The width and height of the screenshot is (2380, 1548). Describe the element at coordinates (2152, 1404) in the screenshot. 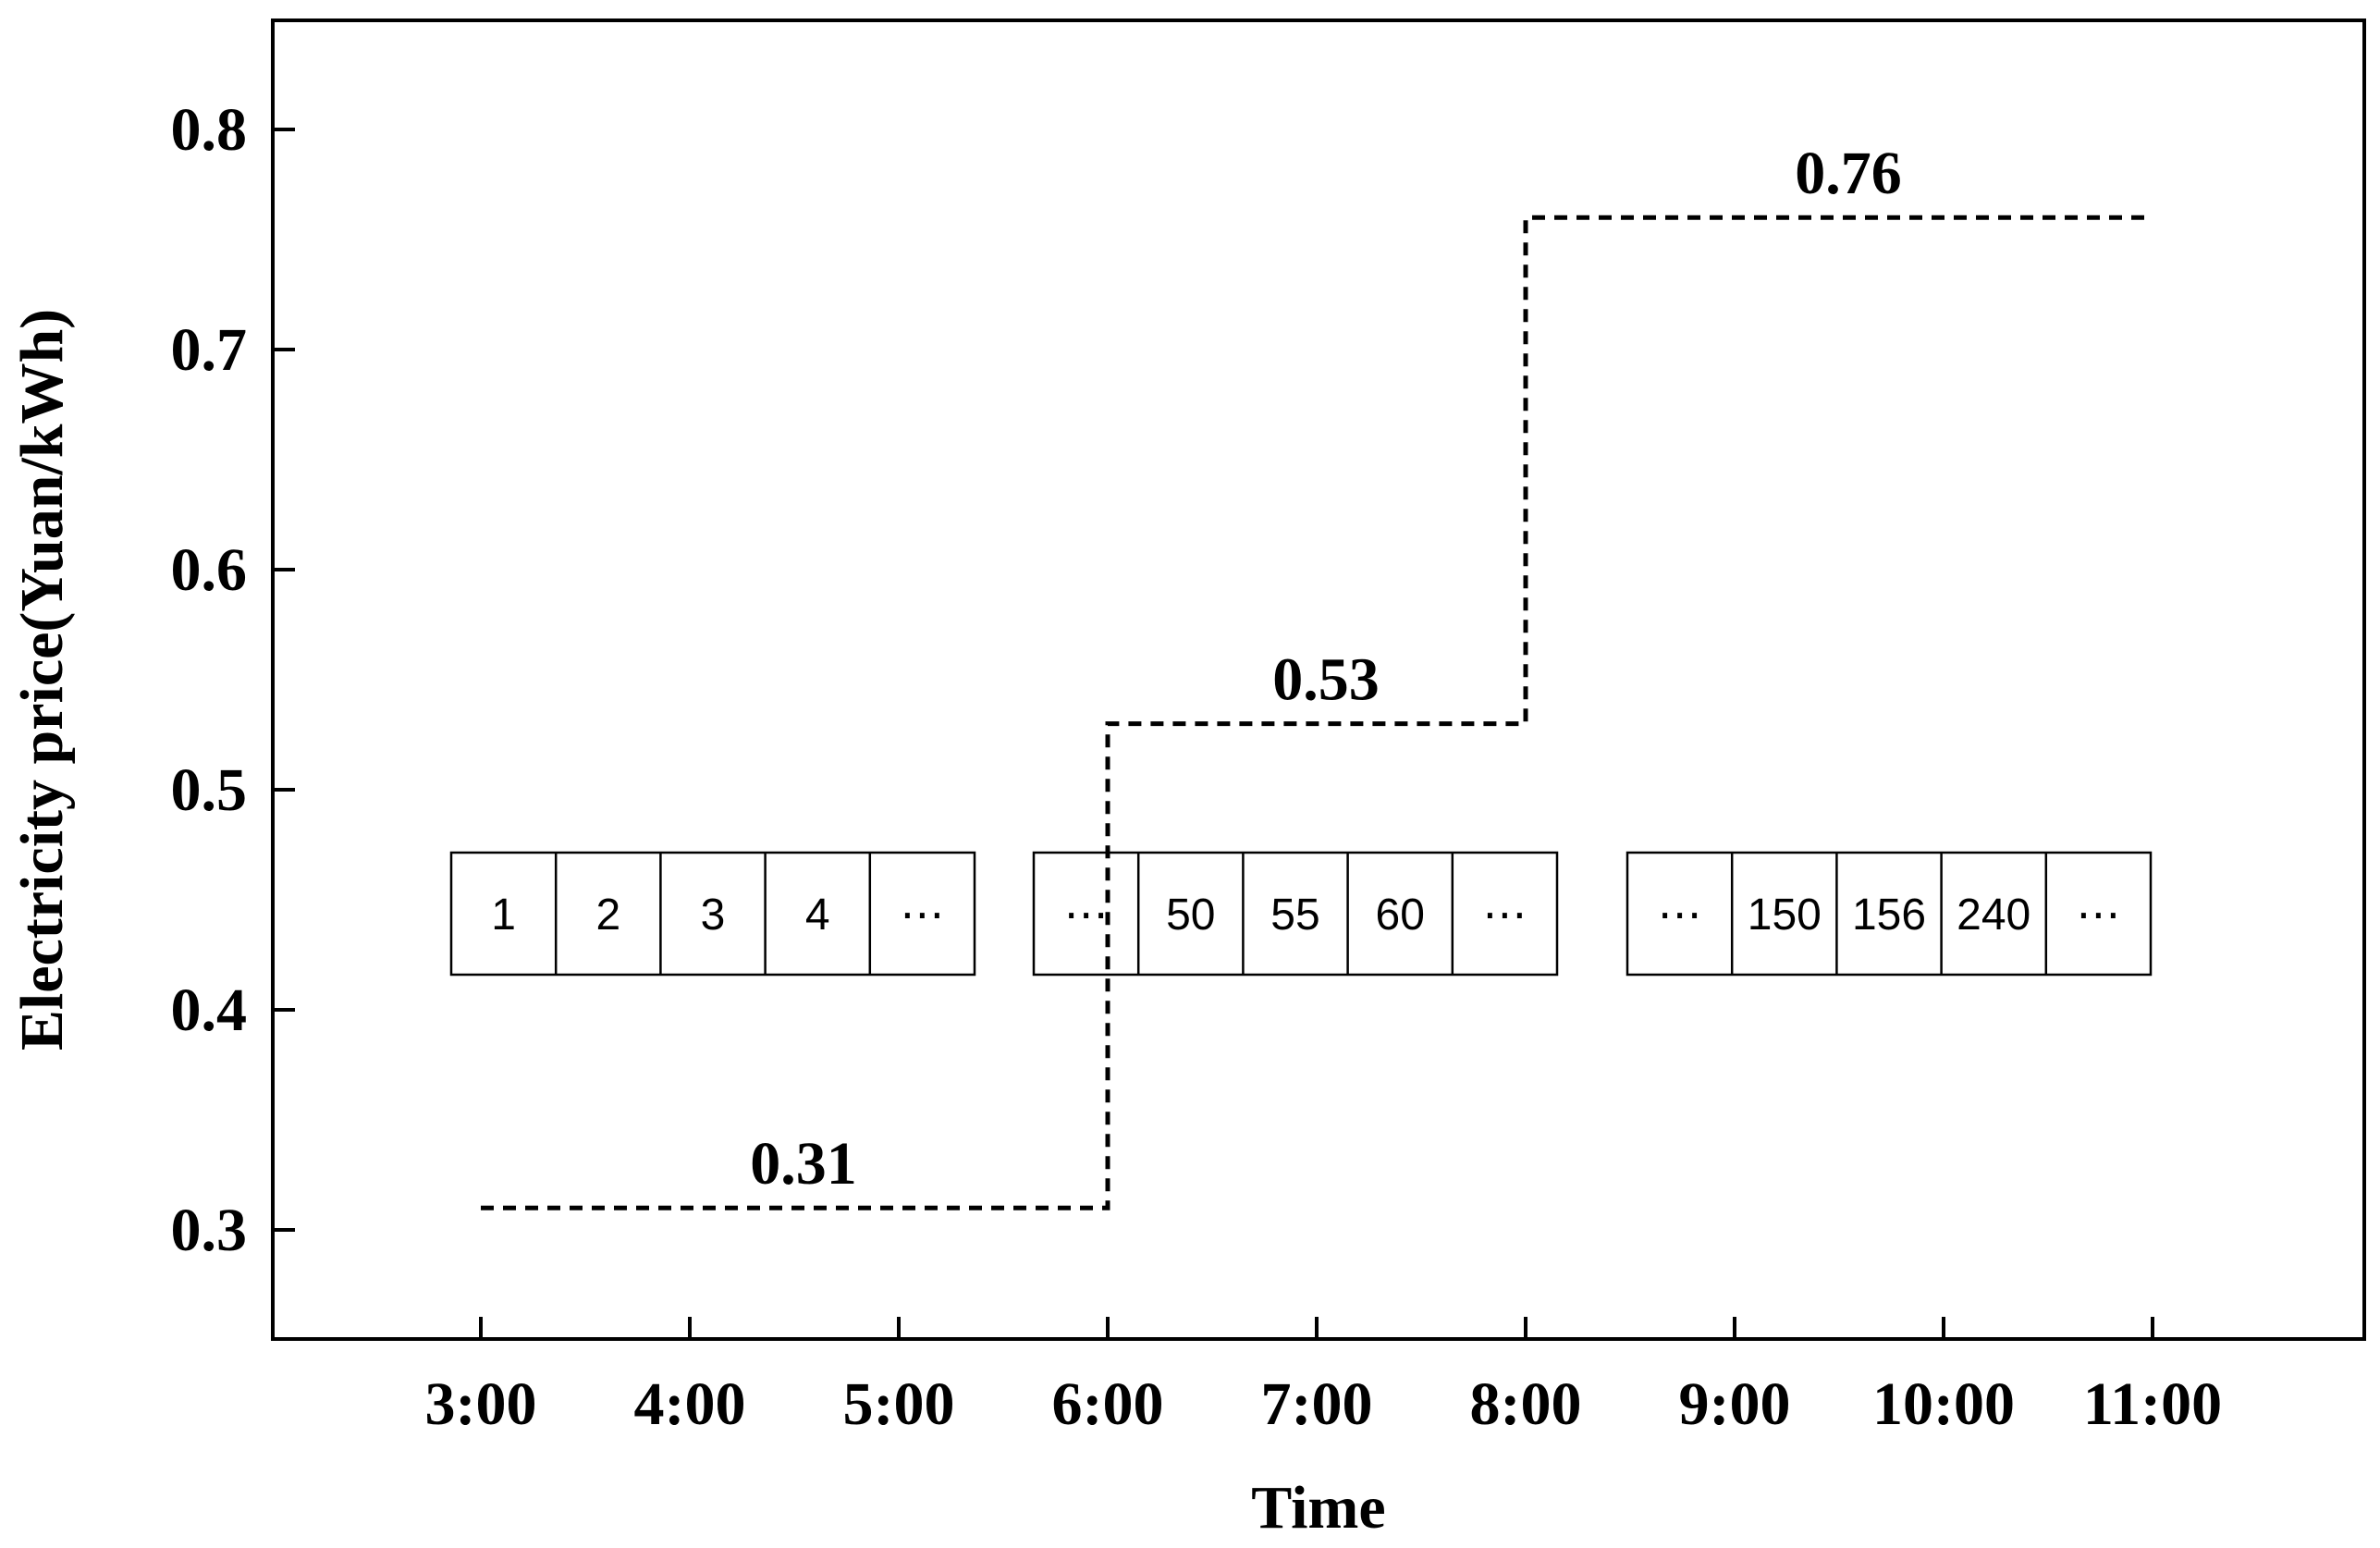

I see `x-tick-label: 11:00` at that location.